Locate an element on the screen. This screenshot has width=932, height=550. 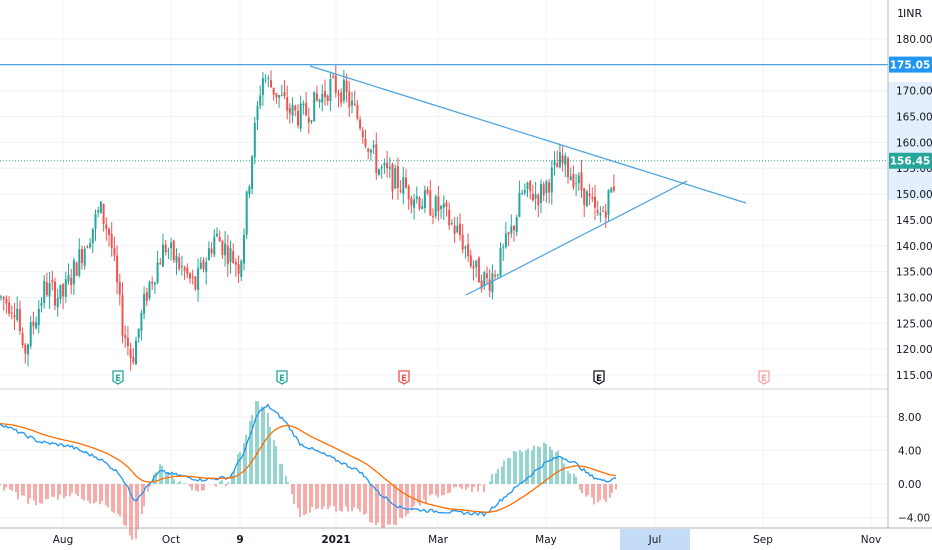
earnings-marker-shape is located at coordinates (404, 377).